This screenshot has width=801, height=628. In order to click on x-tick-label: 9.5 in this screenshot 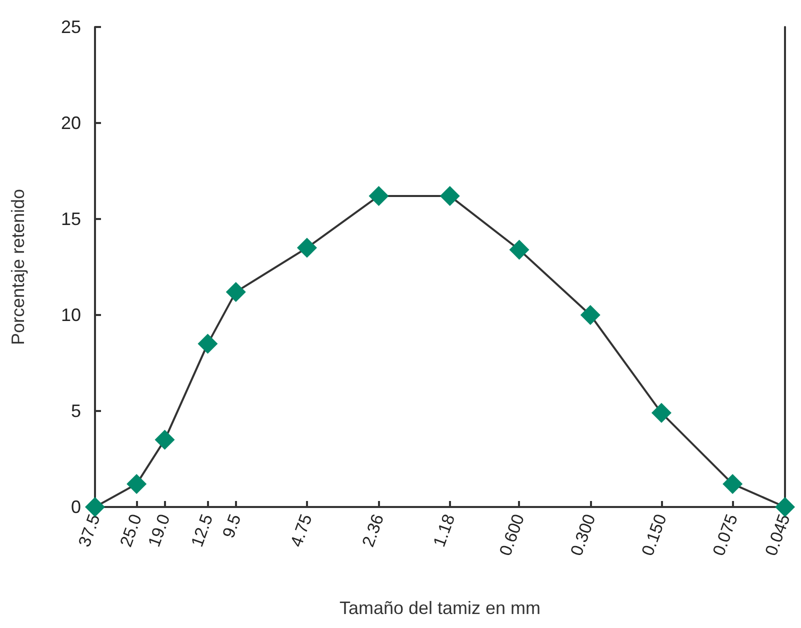, I will do `click(231, 526)`.